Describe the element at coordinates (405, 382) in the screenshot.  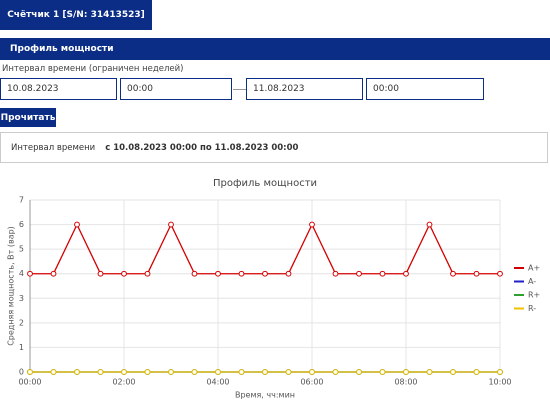
I see `x-tick-label: 08:00` at that location.